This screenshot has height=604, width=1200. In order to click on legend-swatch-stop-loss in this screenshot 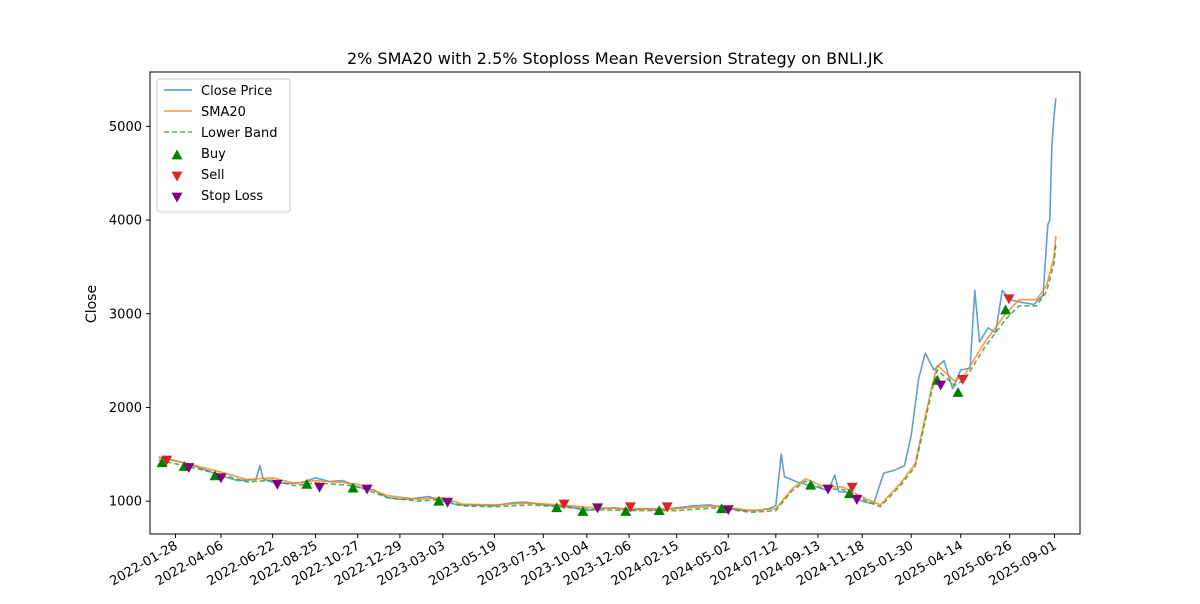, I will do `click(177, 197)`.